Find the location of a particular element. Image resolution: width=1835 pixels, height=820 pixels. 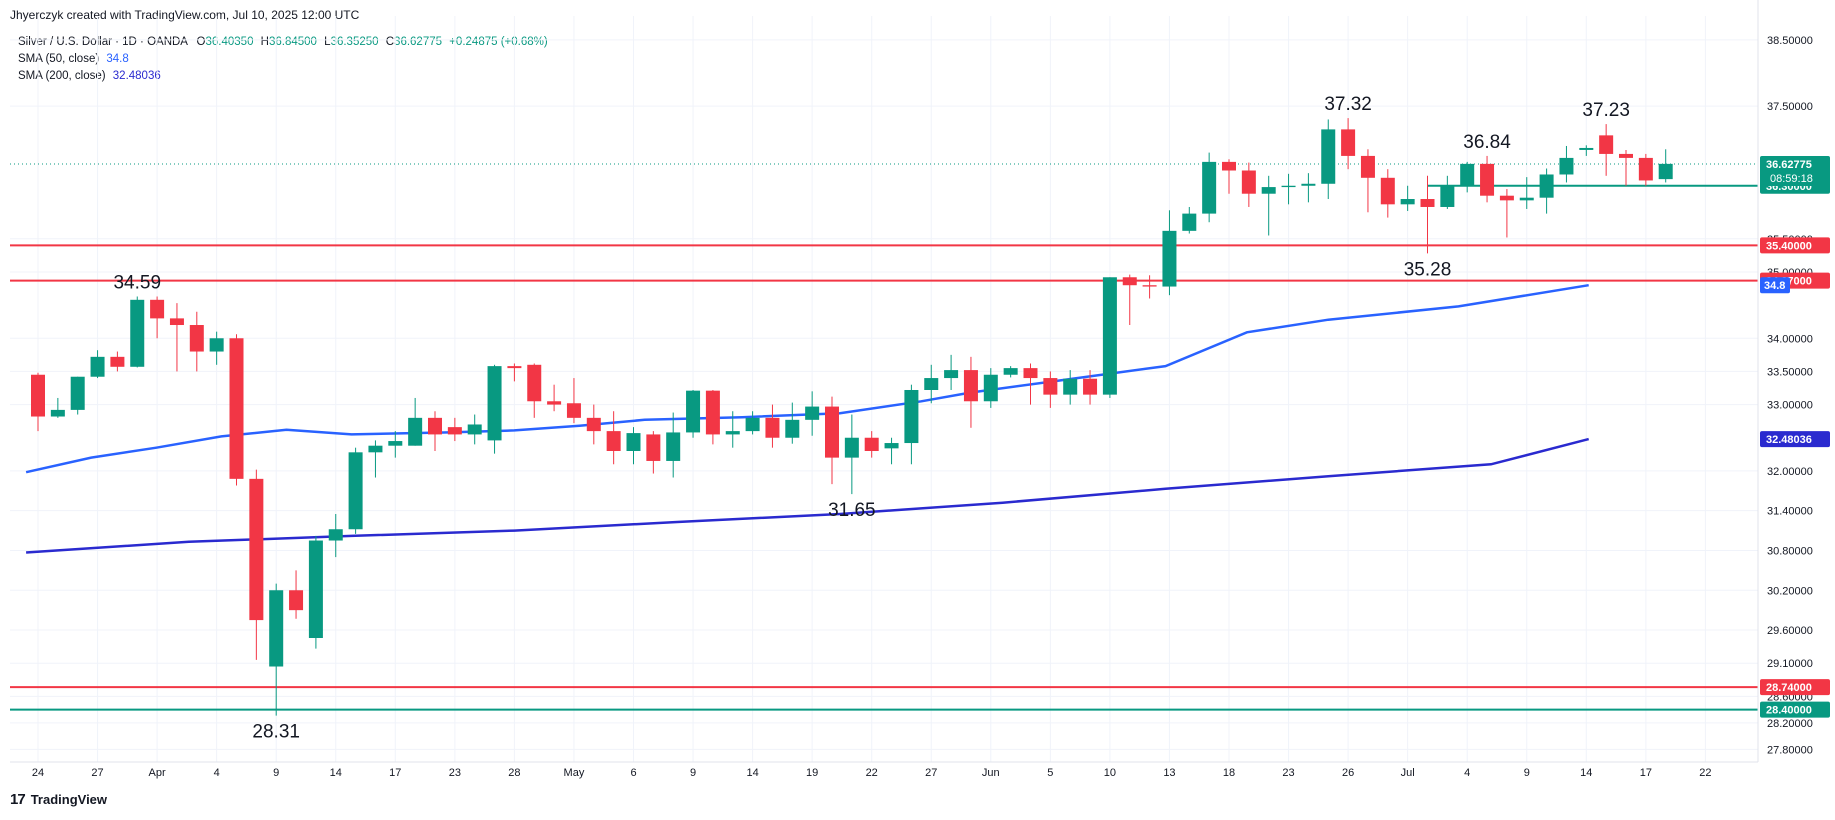

price-label: 28.31 is located at coordinates (276, 732).